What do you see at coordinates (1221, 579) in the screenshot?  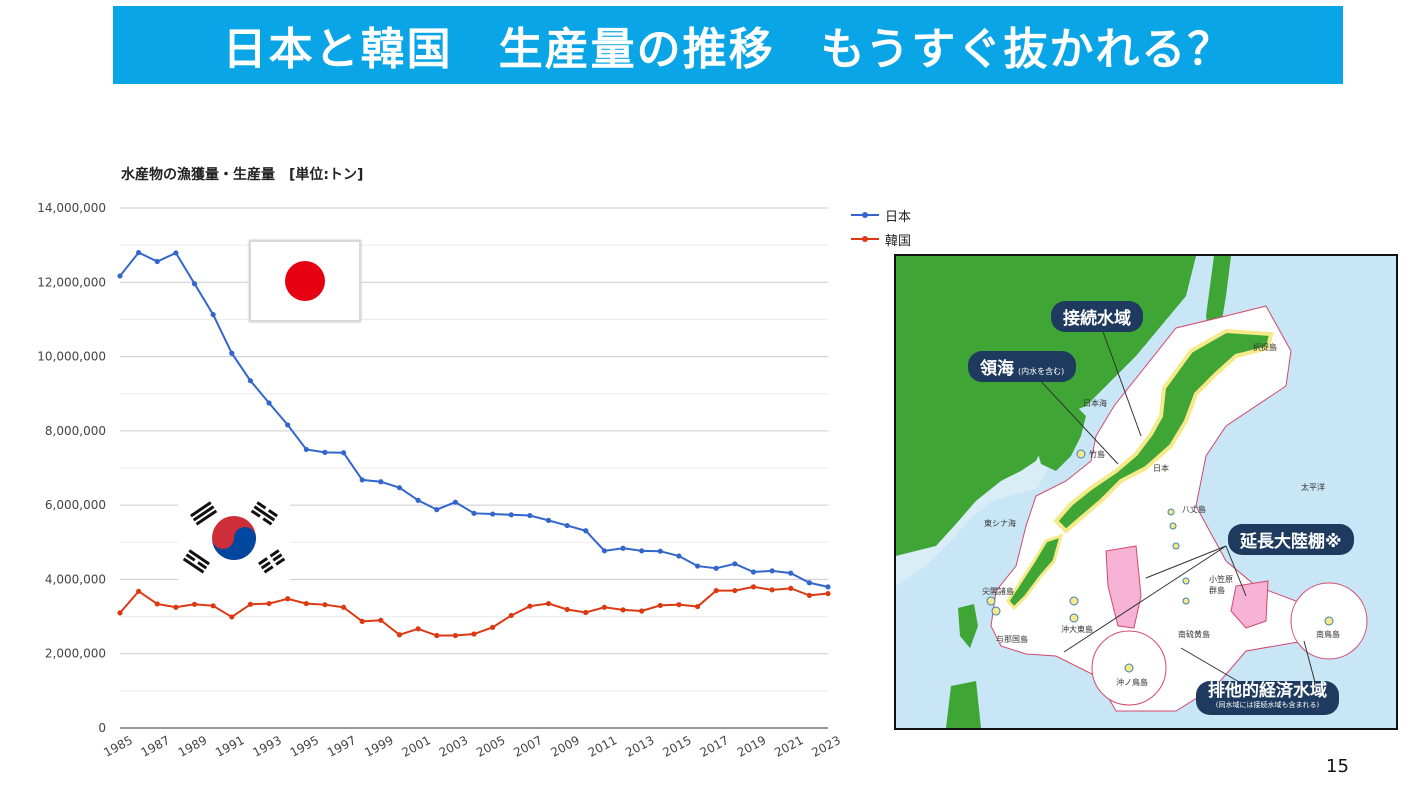 I see `map-place-ogasawara-1: 小笠原` at bounding box center [1221, 579].